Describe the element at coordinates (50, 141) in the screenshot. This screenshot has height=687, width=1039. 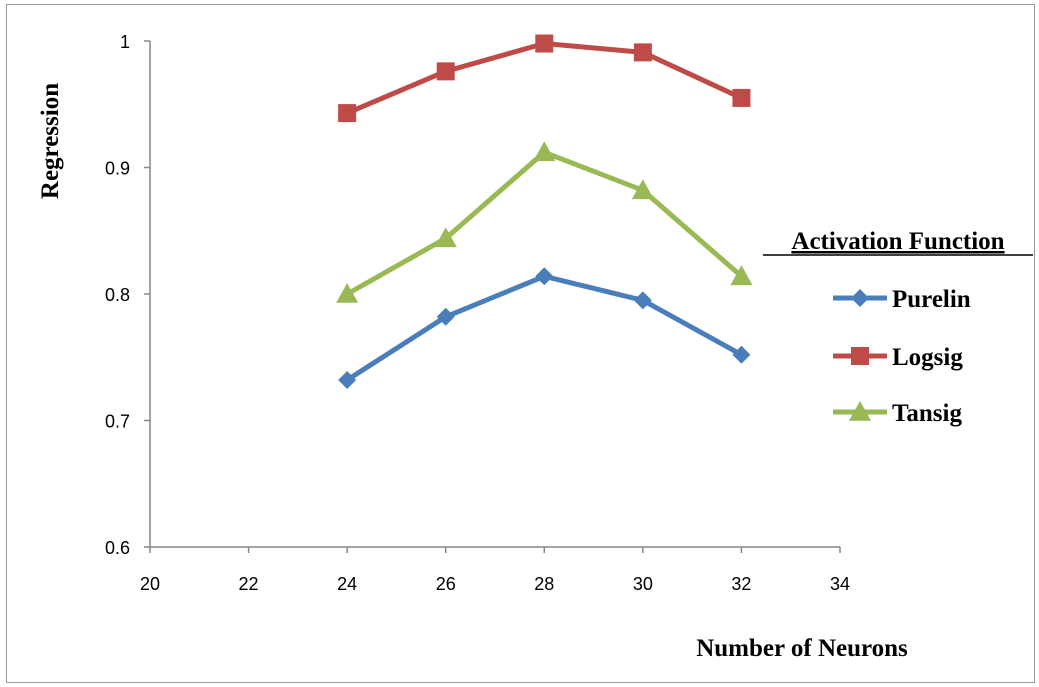
I see `y-axis-title: Regression` at that location.